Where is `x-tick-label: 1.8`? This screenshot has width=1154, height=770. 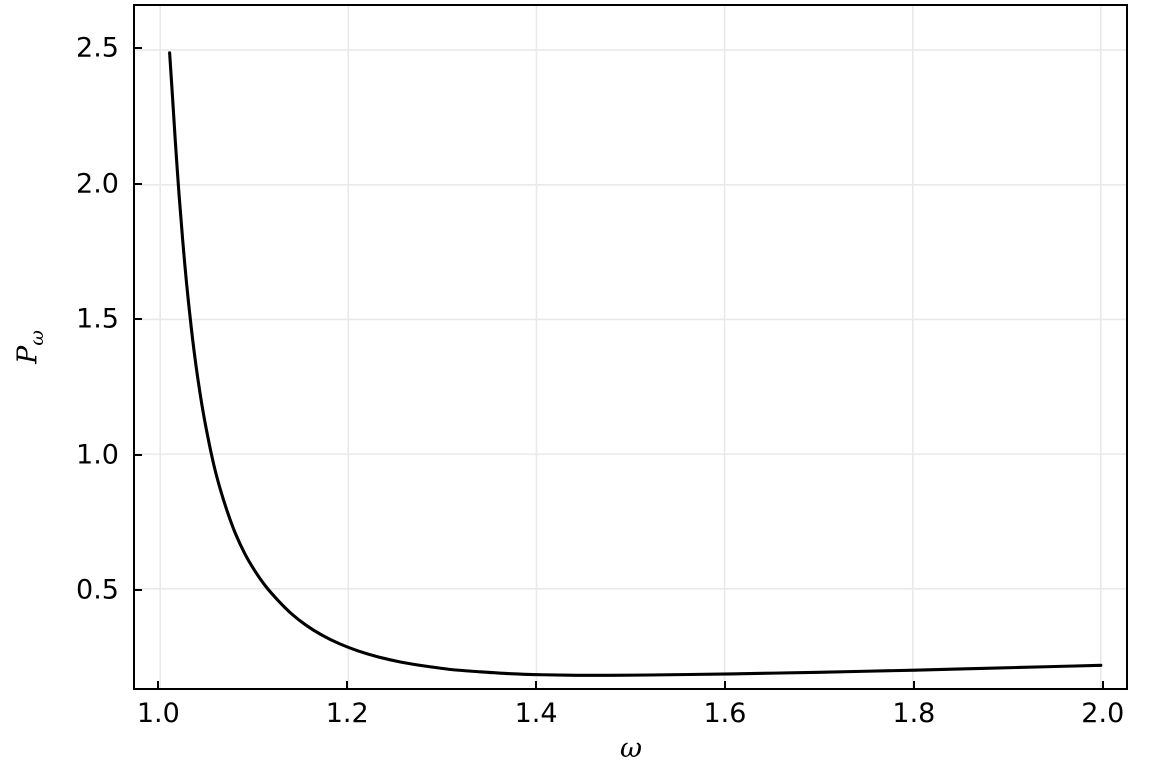 x-tick-label: 1.8 is located at coordinates (914, 713).